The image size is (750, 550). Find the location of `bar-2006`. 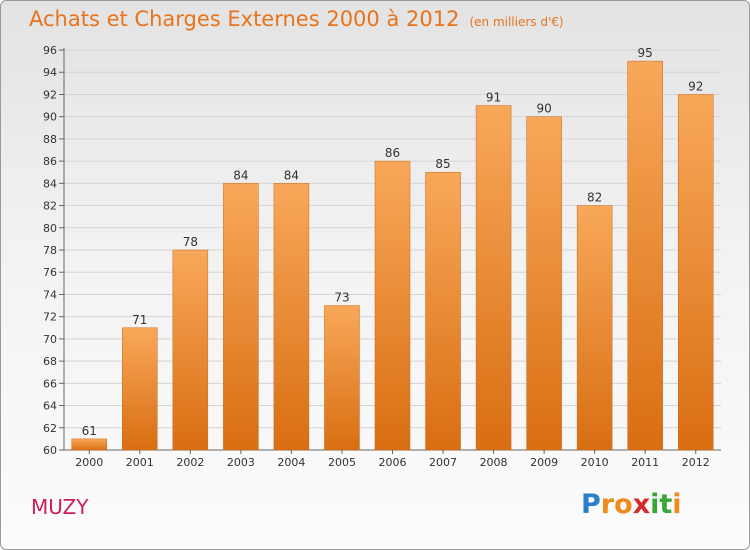

bar-2006 is located at coordinates (392, 305).